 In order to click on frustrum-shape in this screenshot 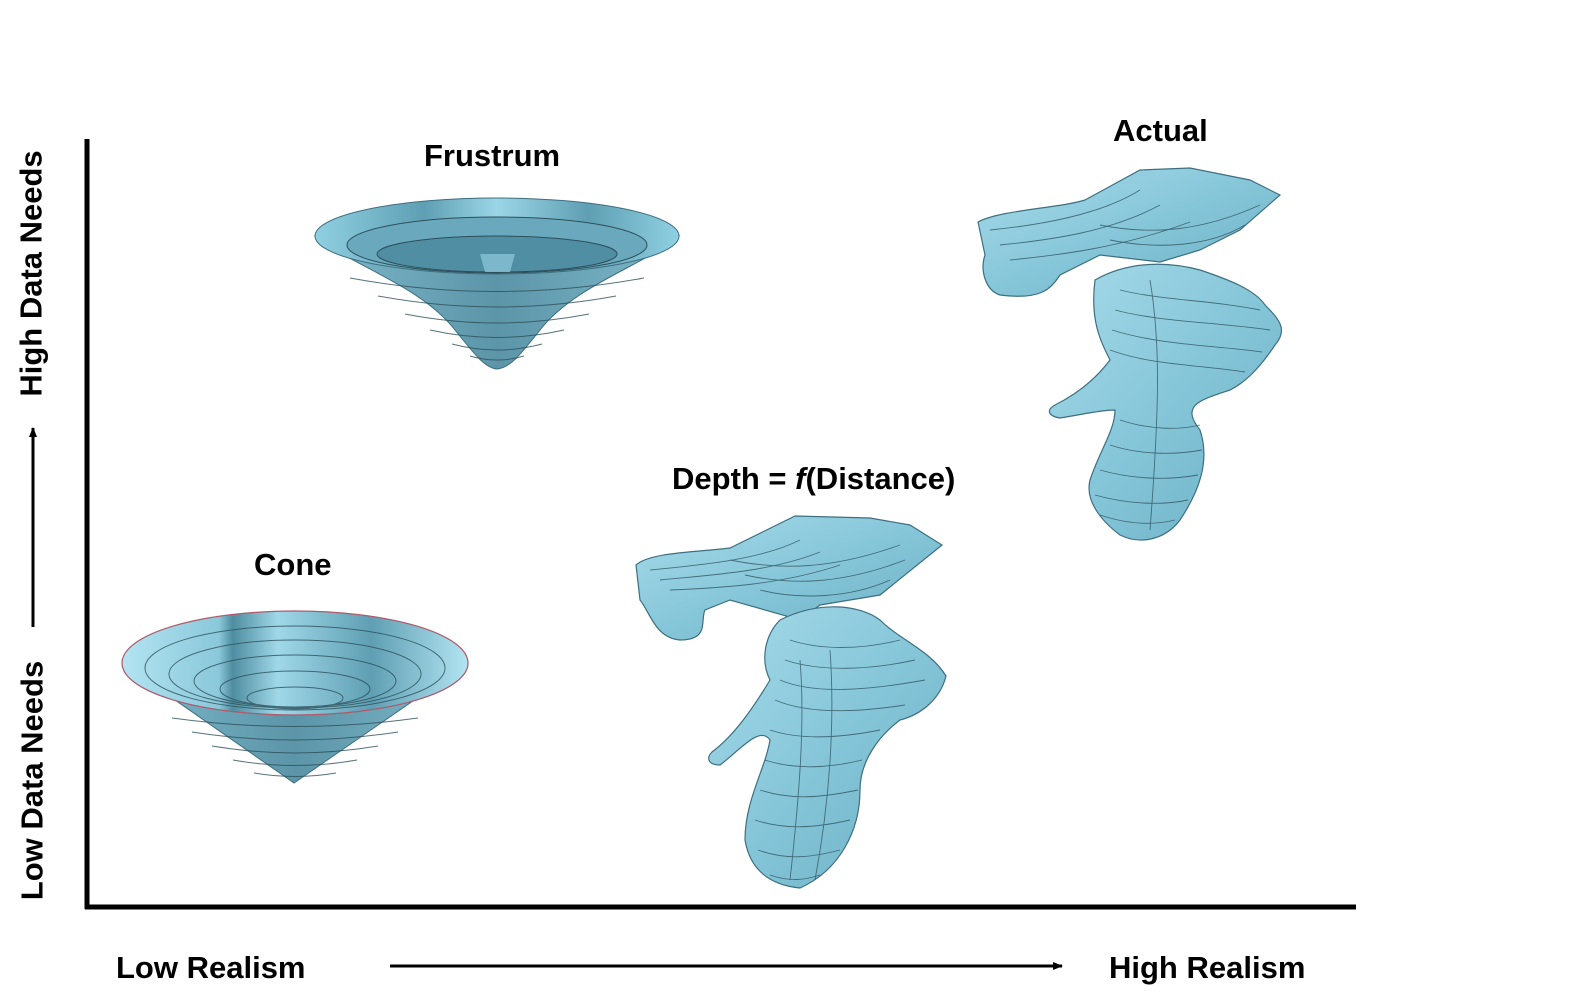, I will do `click(497, 283)`.